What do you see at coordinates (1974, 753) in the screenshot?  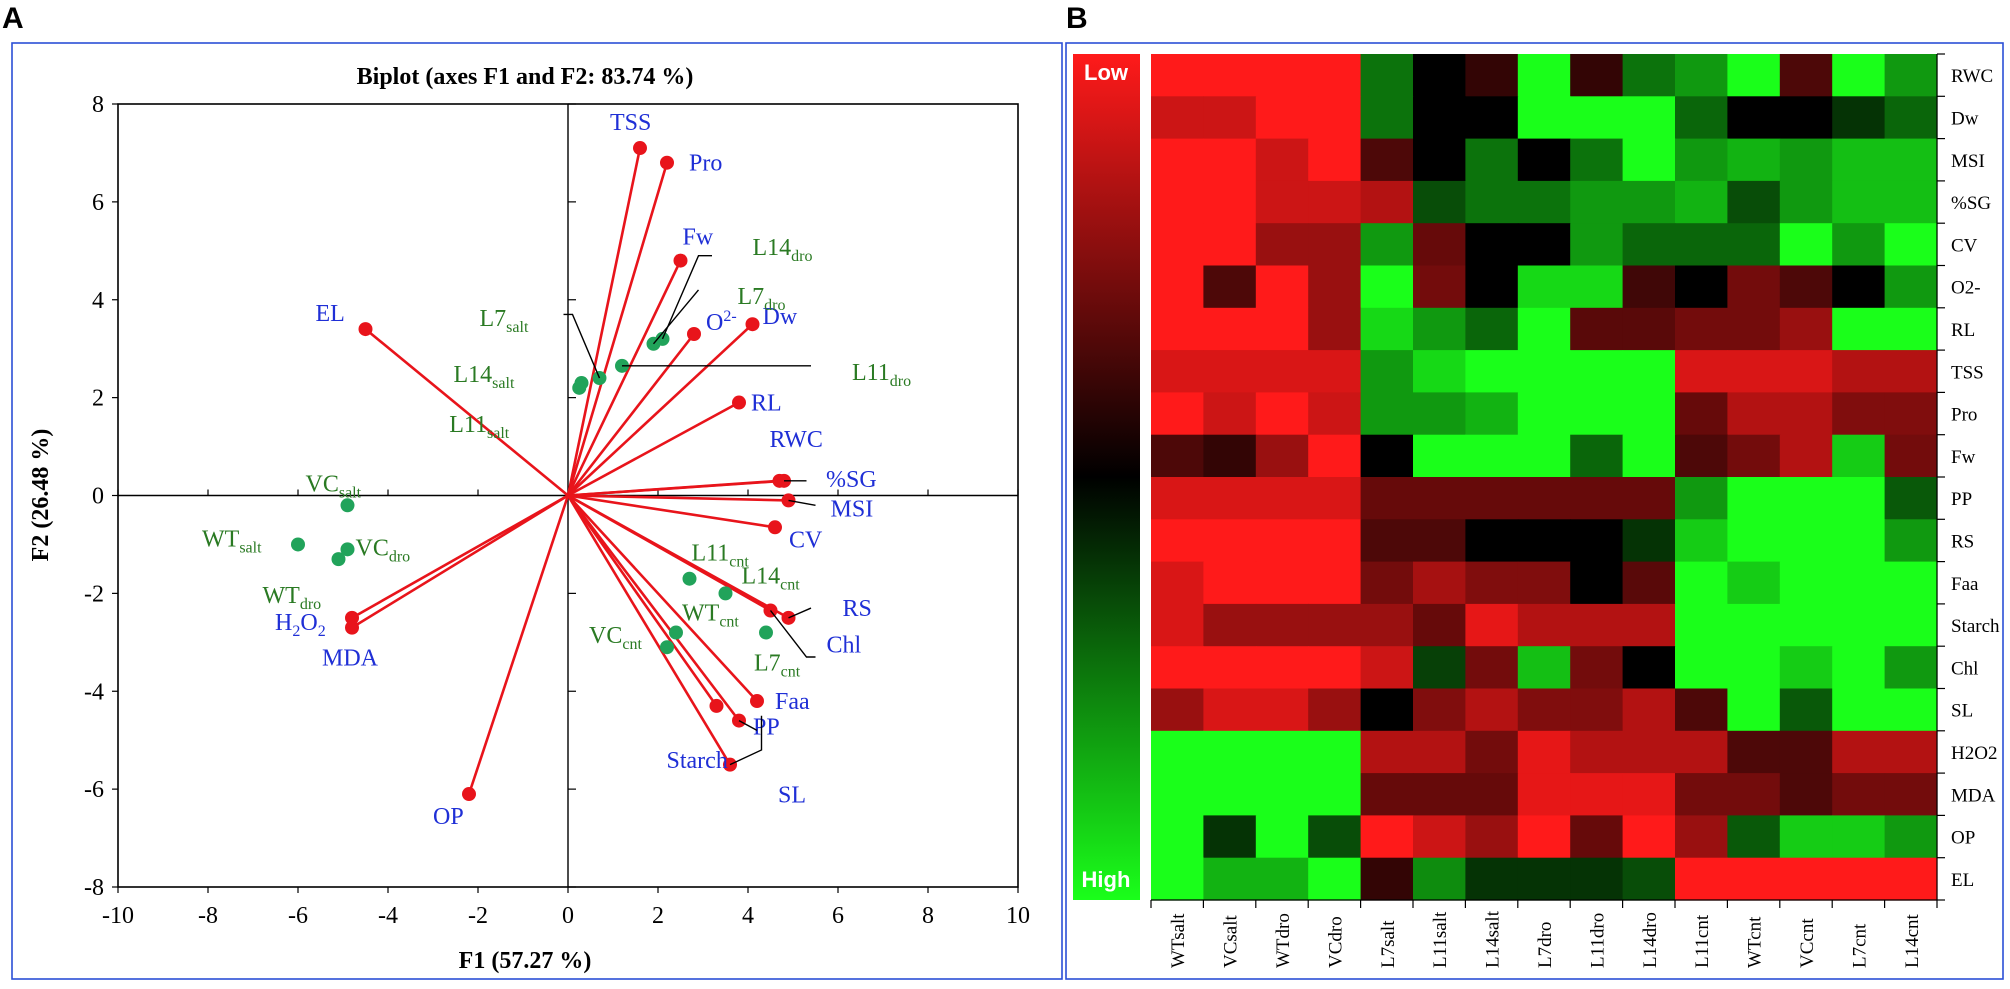 I see `row-label: H2O2` at bounding box center [1974, 753].